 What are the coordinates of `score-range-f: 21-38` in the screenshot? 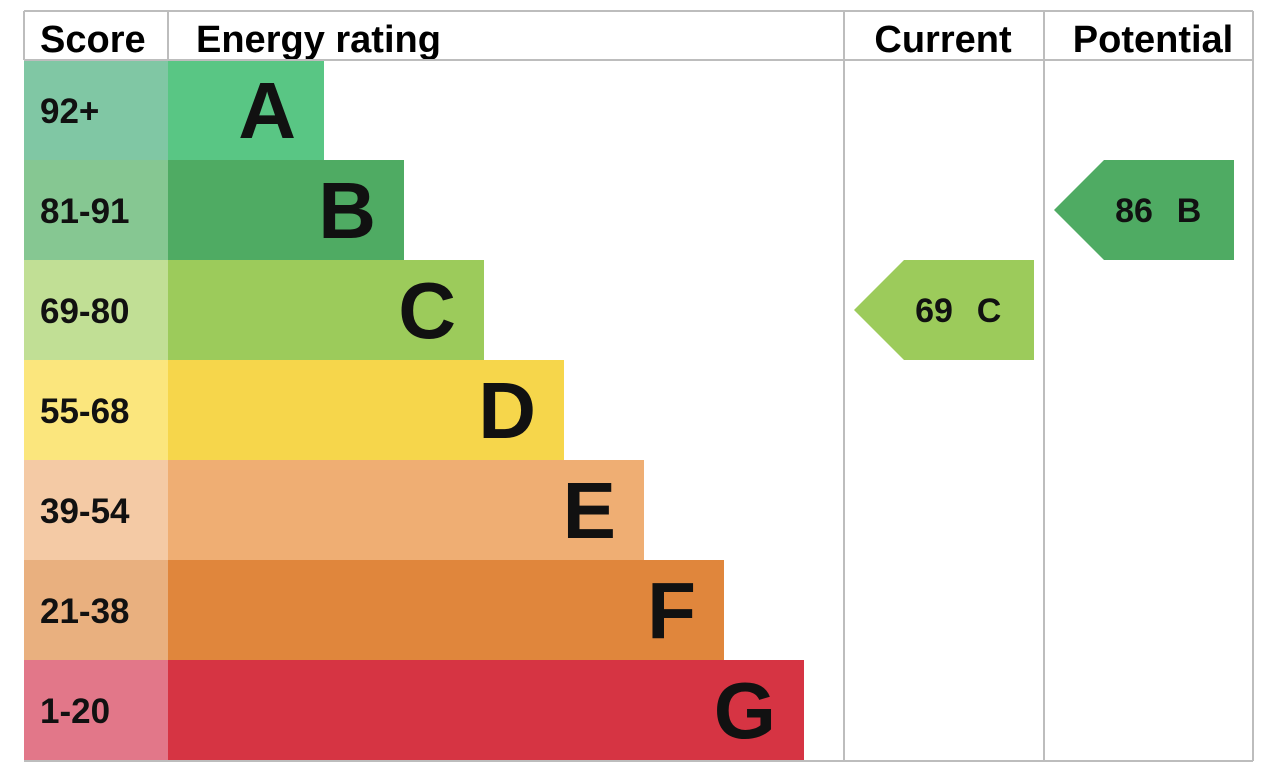 It's located at (85, 611).